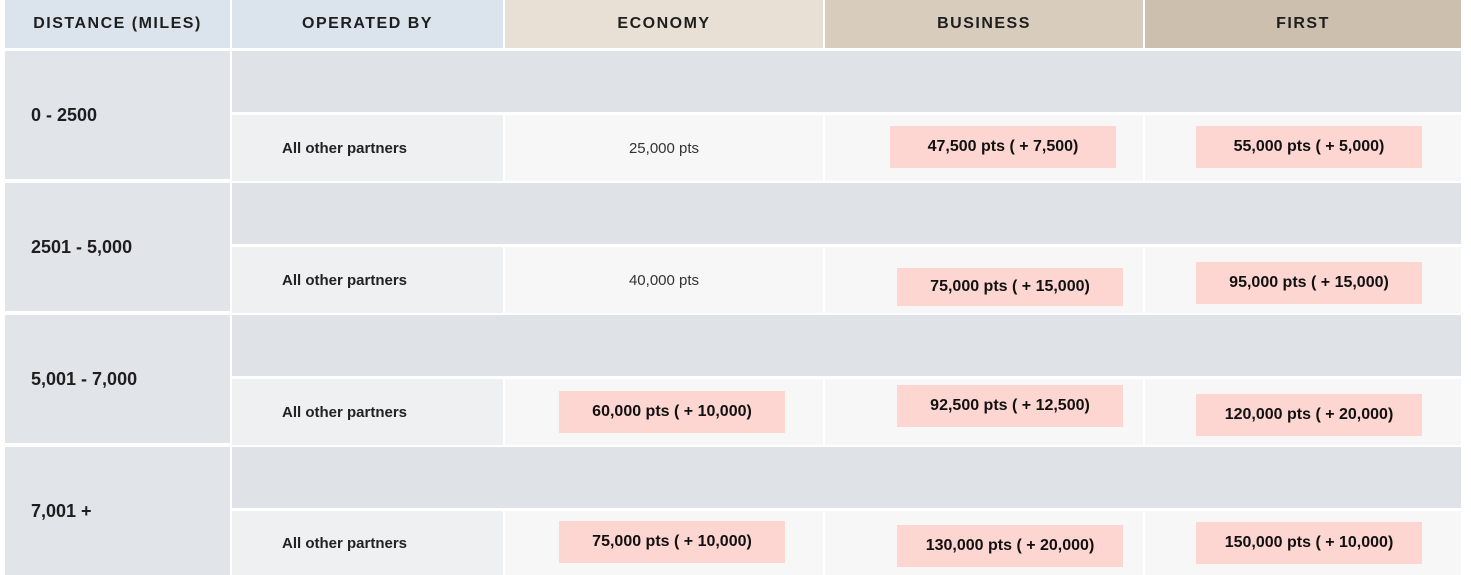  What do you see at coordinates (1303, 24) in the screenshot?
I see `header-first: FIRST` at bounding box center [1303, 24].